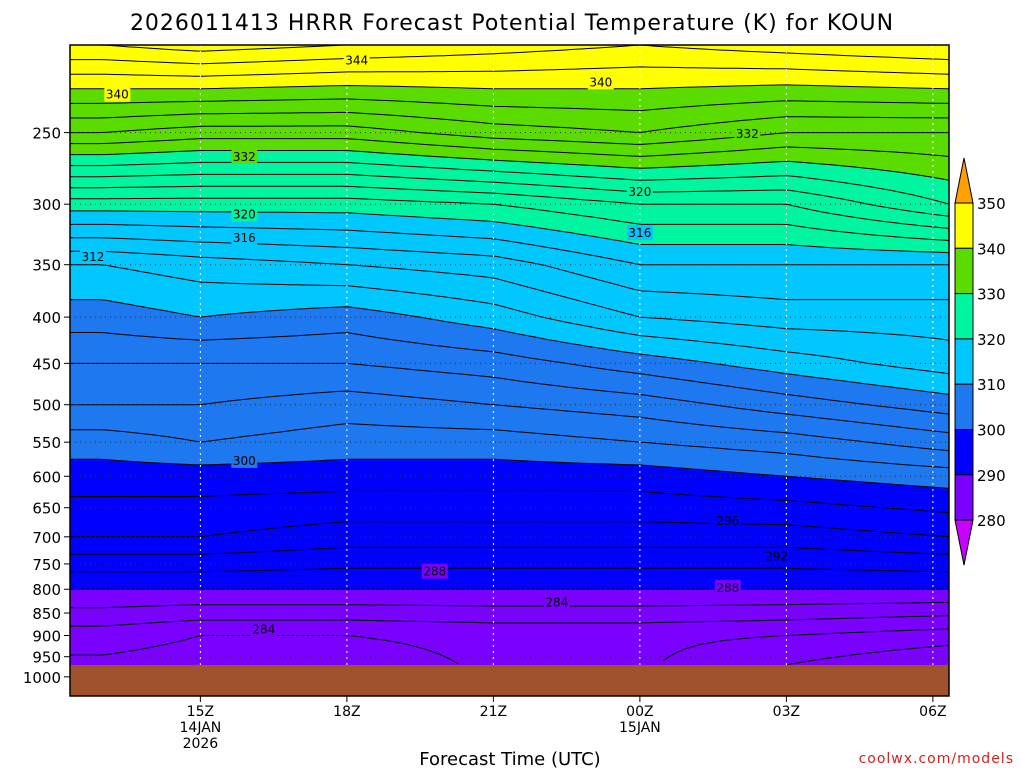 The width and height of the screenshot is (1024, 768). I want to click on y-tick-label: 950, so click(46, 658).